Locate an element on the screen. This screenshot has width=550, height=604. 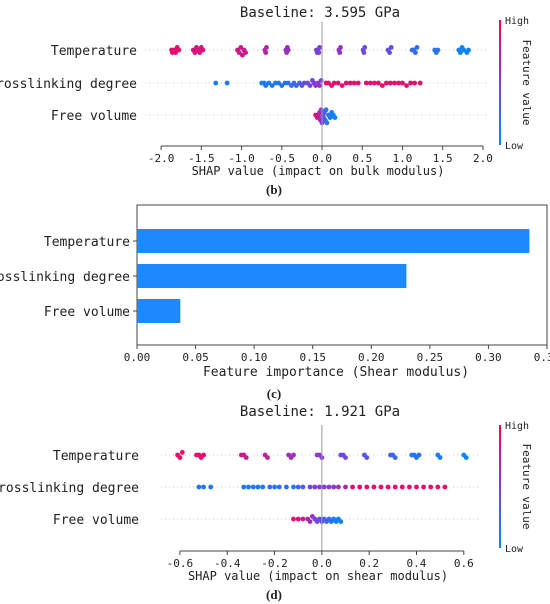
panel-d-xlabel: SHAP value (impact on shear modulus) is located at coordinates (318, 576).